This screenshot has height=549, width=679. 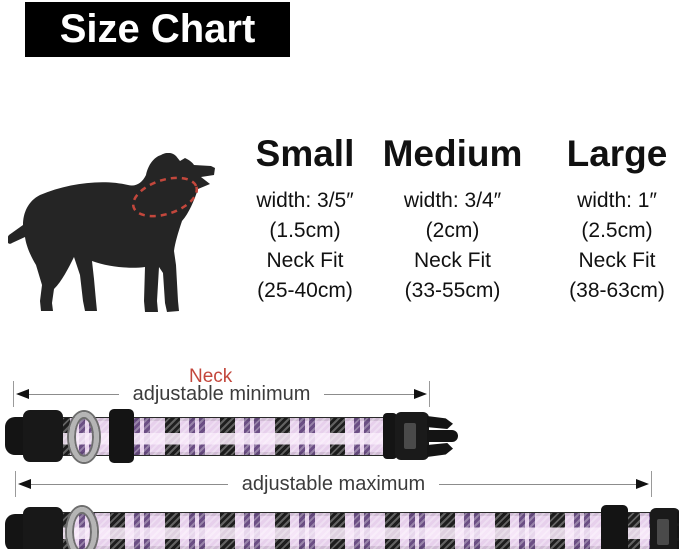 What do you see at coordinates (305, 153) in the screenshot?
I see `size-name: Small` at bounding box center [305, 153].